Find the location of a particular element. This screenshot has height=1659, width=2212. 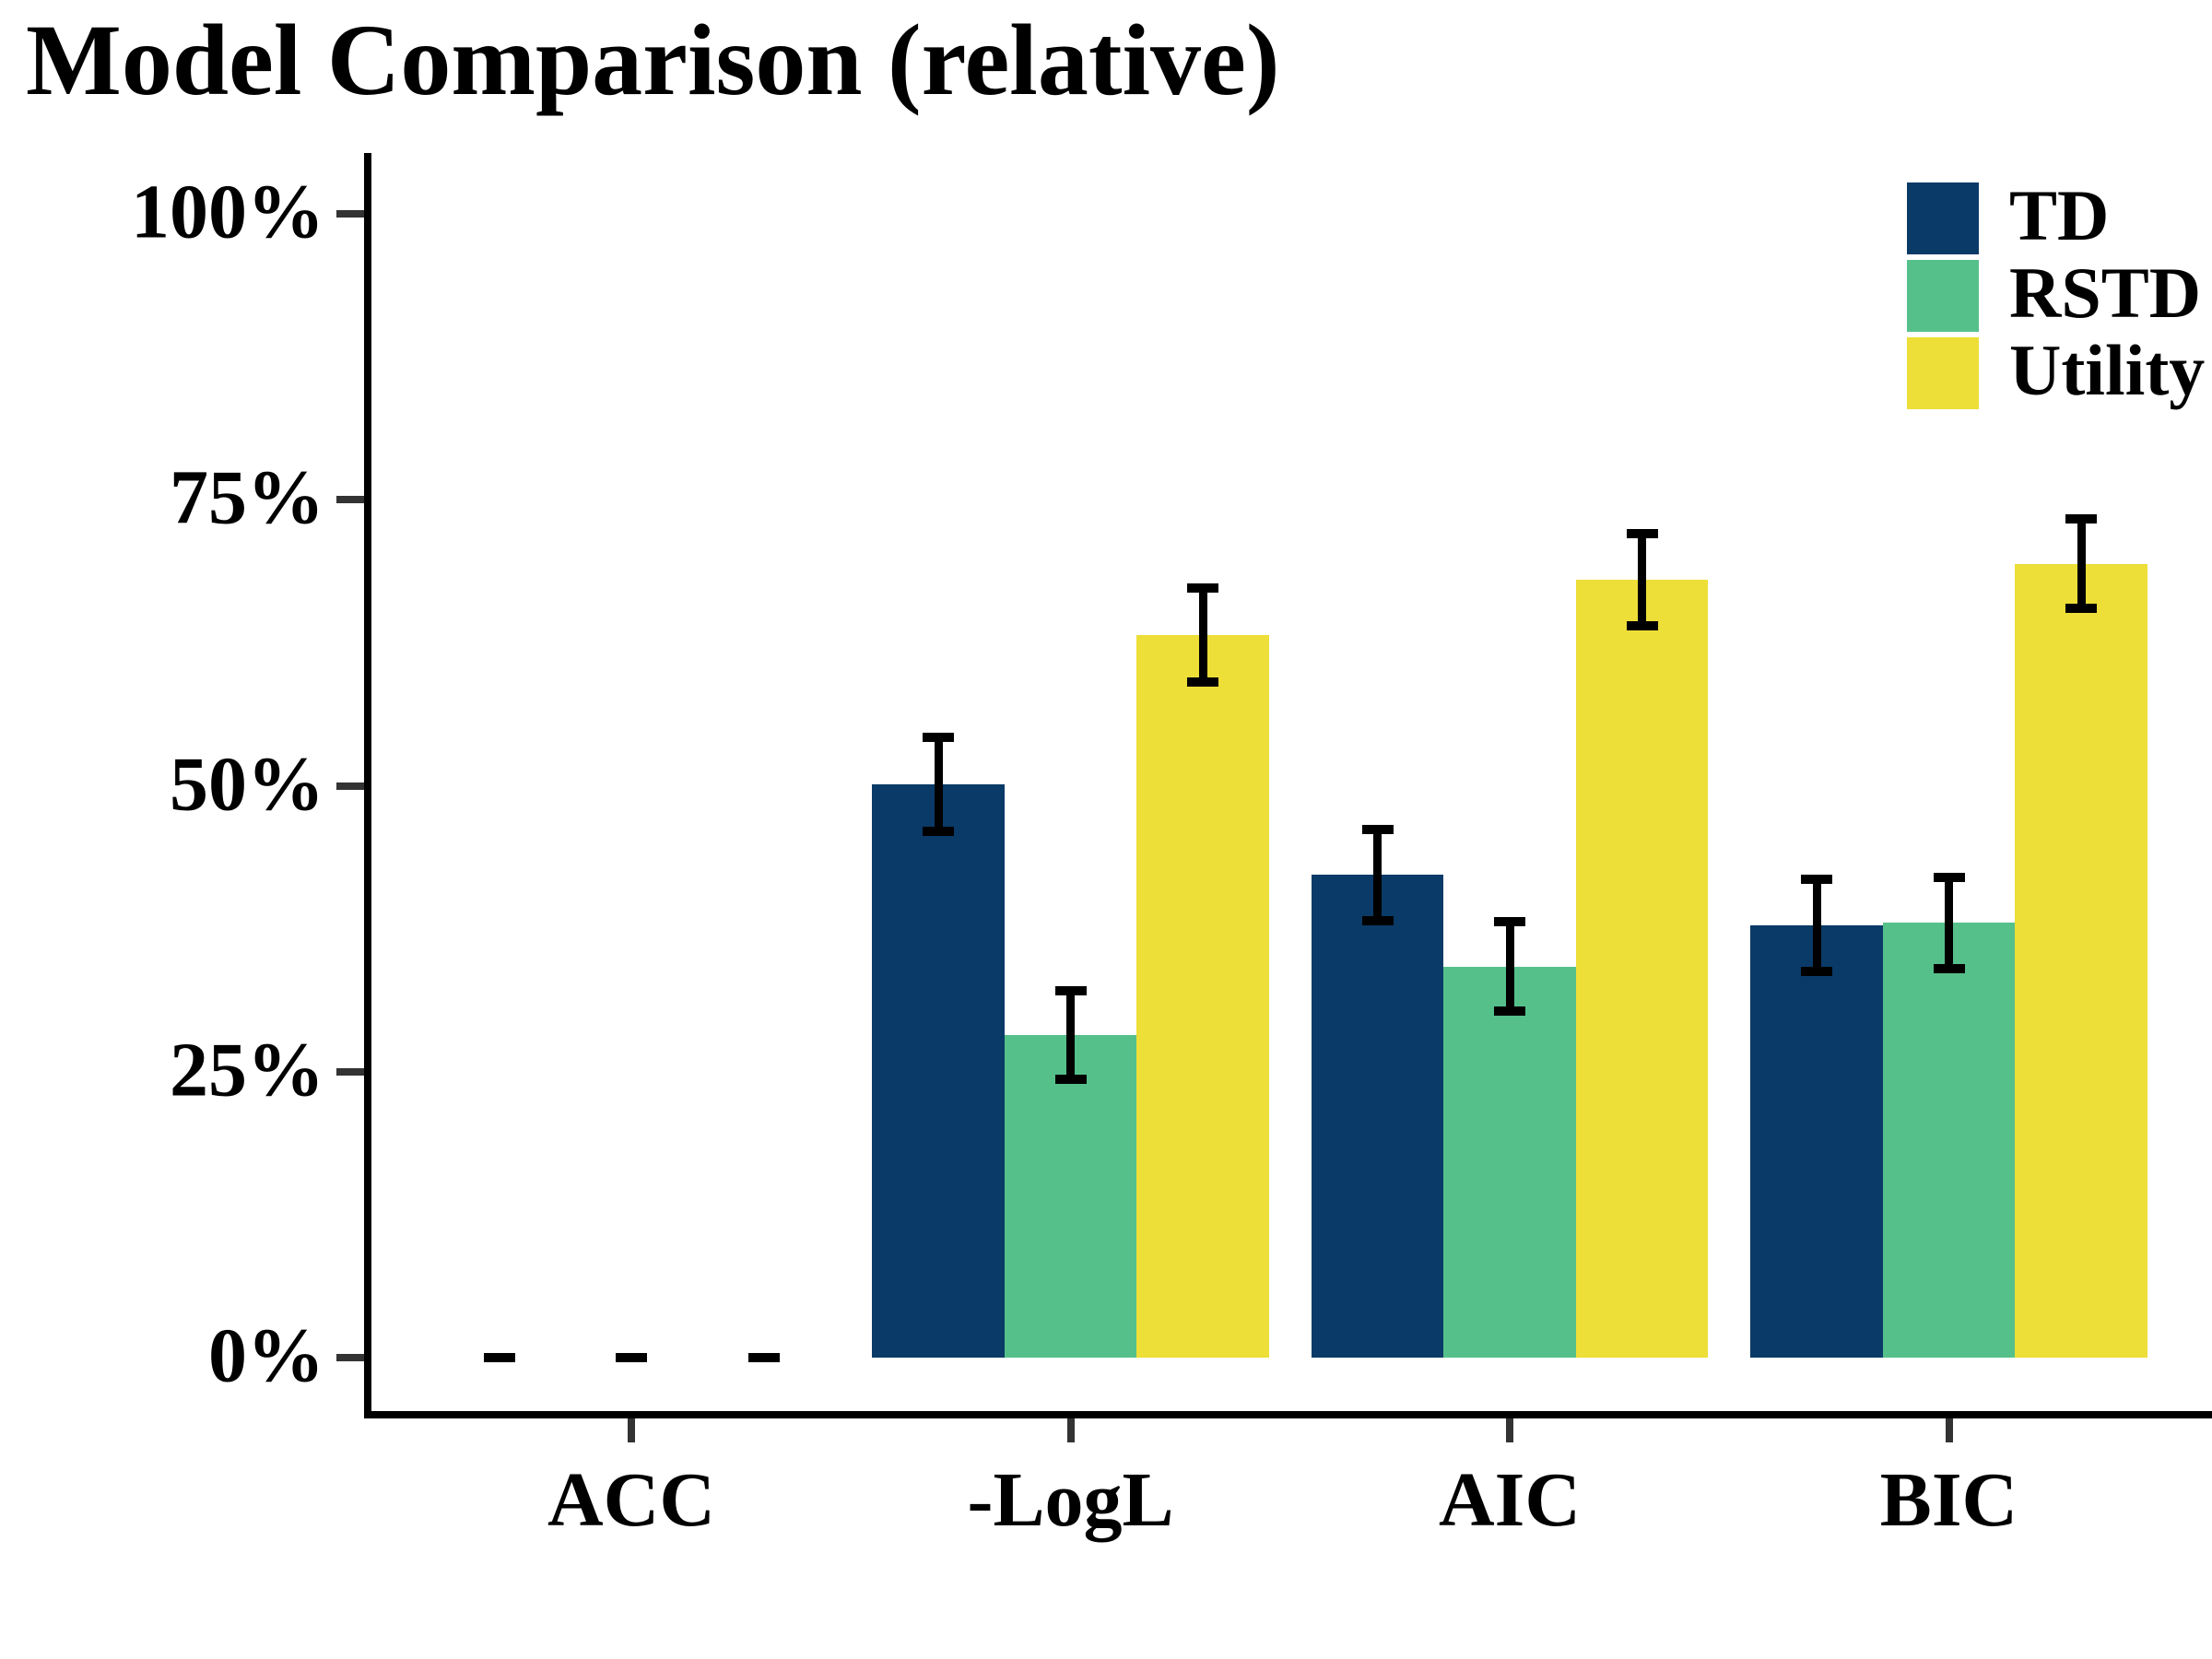

errorbar-utility-aic-cap-top is located at coordinates (1642, 534).